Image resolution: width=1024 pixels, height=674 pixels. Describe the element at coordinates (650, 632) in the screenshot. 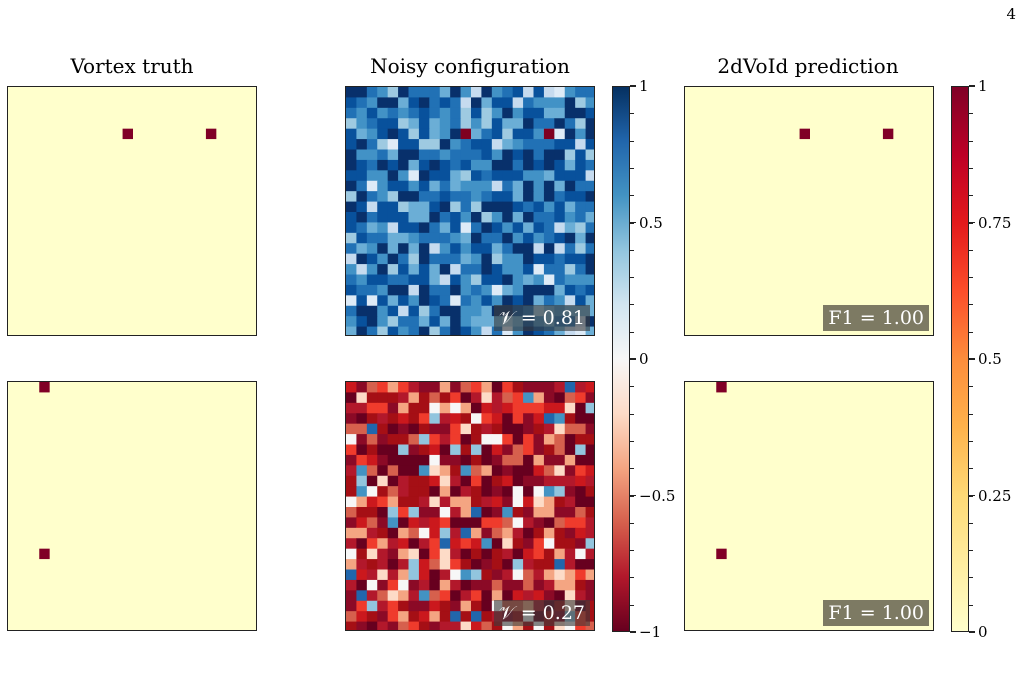

I see `colorbar-tick-label: −1` at that location.